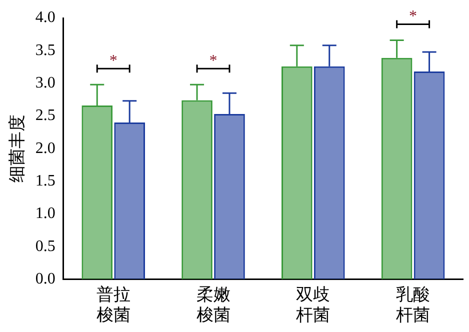  What do you see at coordinates (45, 213) in the screenshot?
I see `y-tick-label: 1.0` at bounding box center [45, 213].